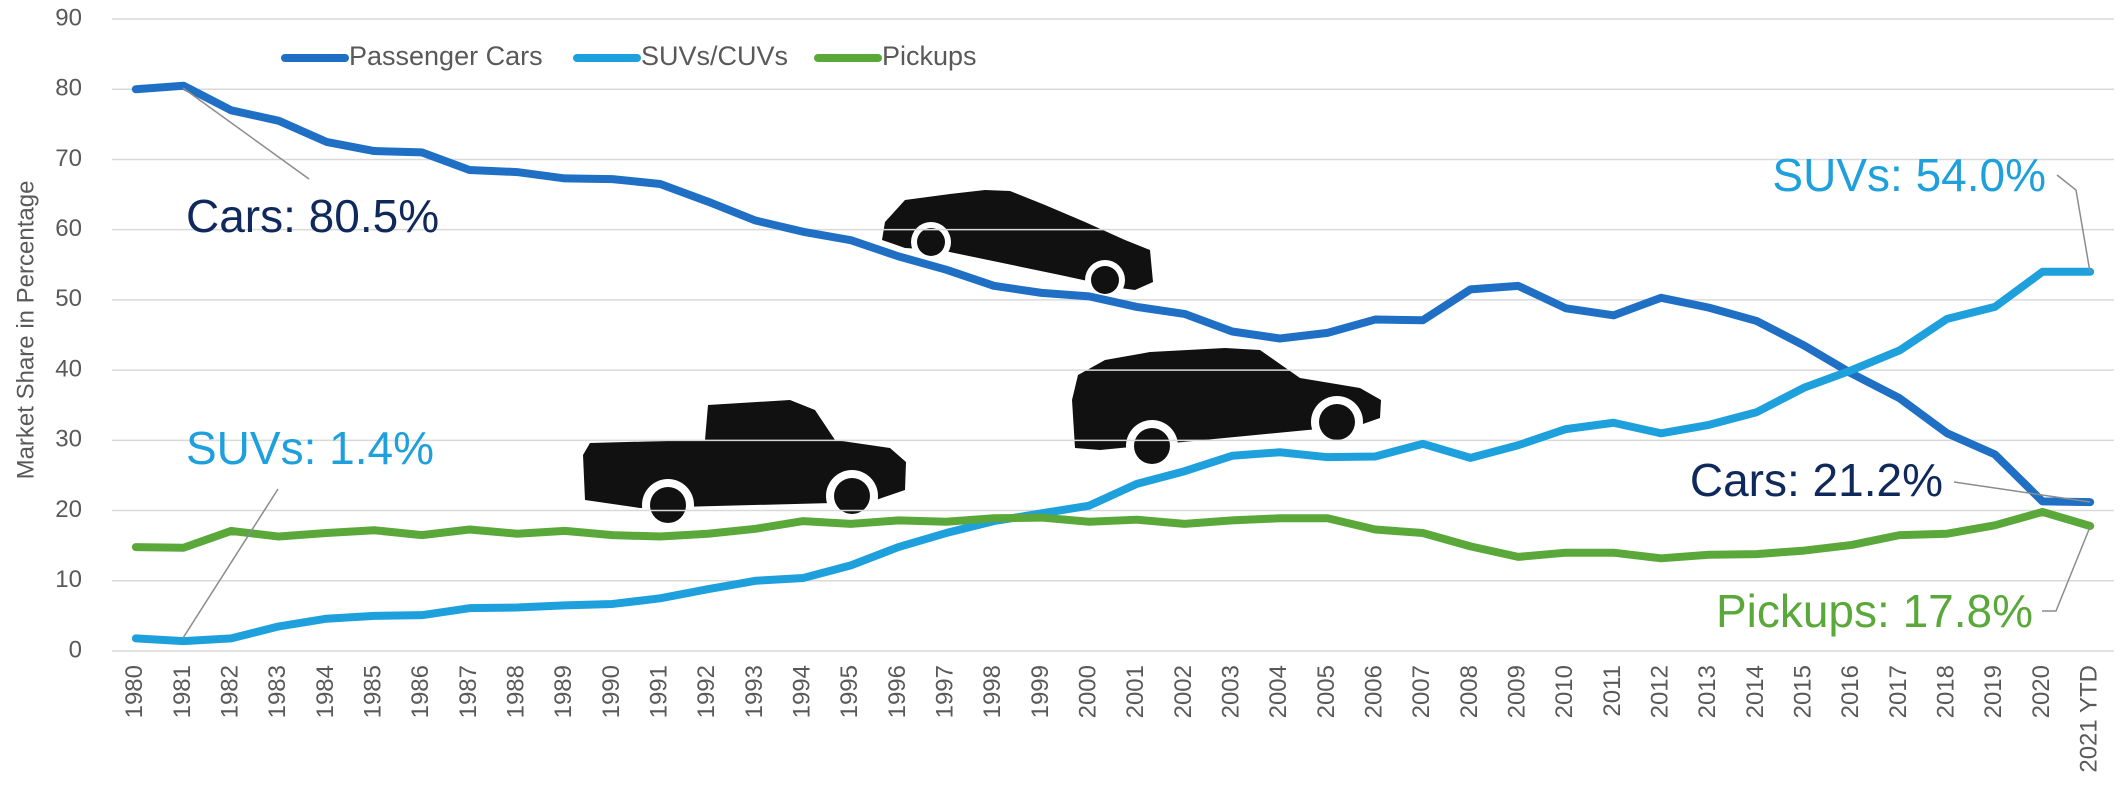 This screenshot has width=2128, height=795. I want to click on x-tick-label: 1981, so click(182, 691).